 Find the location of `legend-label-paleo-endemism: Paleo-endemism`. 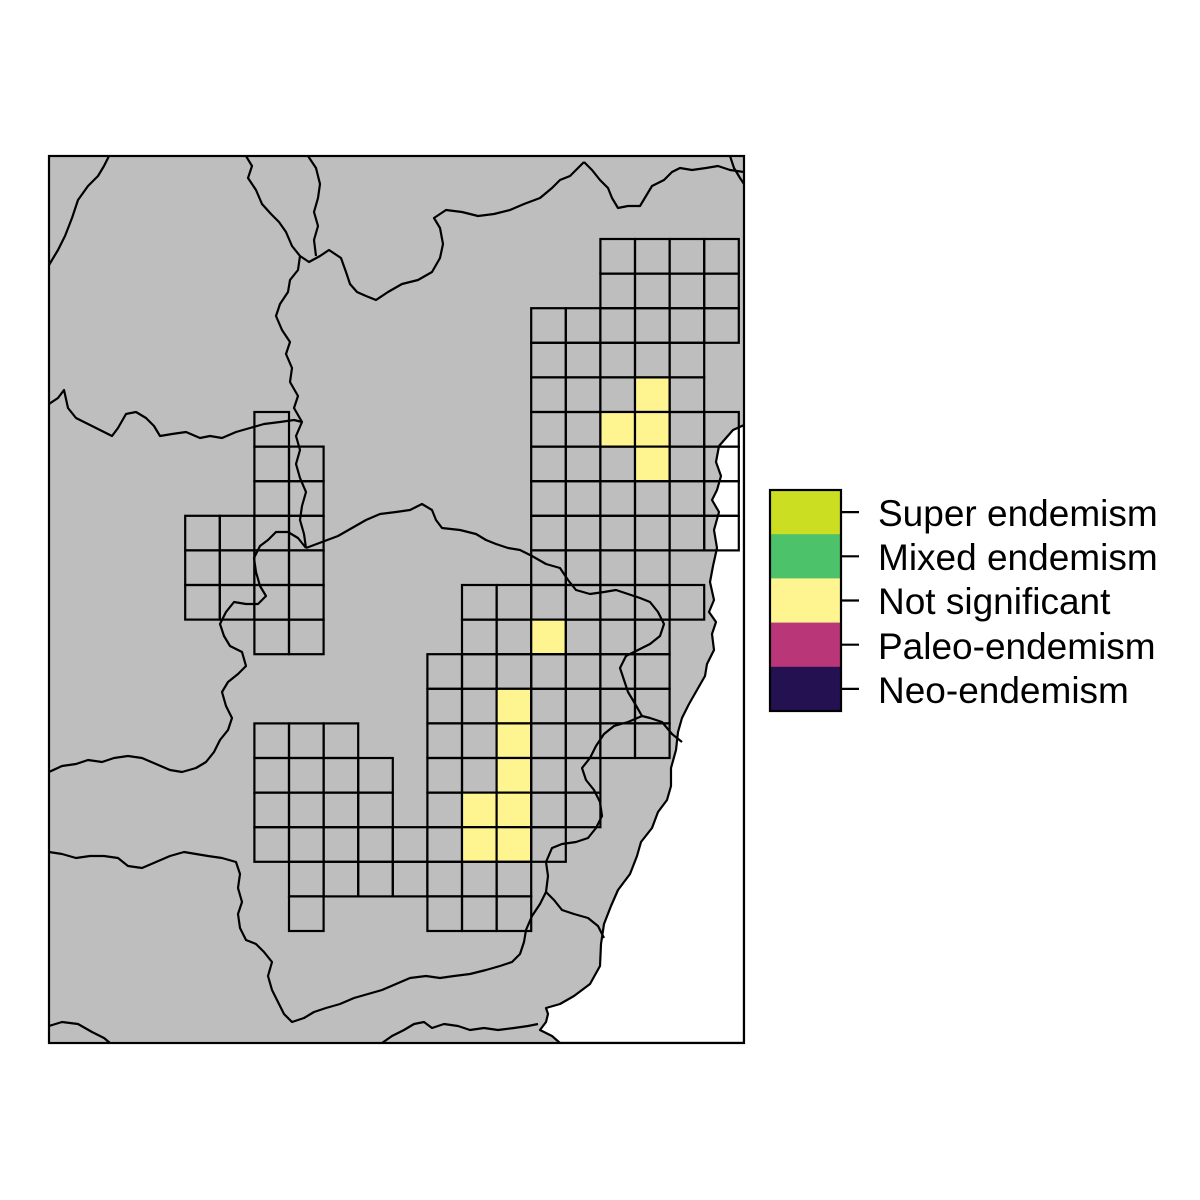

legend-label-paleo-endemism: Paleo-endemism is located at coordinates (1017, 646).